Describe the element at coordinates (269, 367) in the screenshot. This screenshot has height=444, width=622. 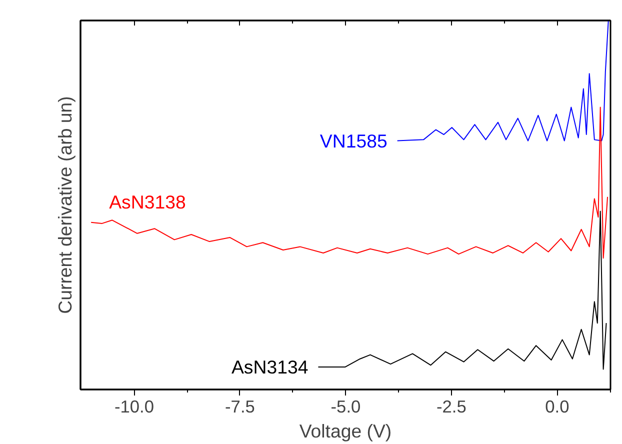
I see `series-label: AsN3134` at that location.